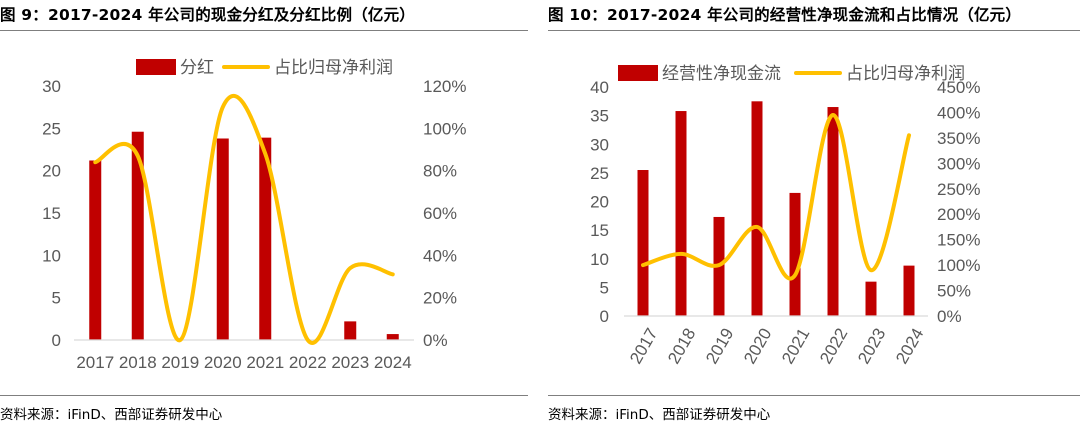 The width and height of the screenshot is (1080, 429). I want to click on y-right-tick-label: 60%, so click(440, 213).